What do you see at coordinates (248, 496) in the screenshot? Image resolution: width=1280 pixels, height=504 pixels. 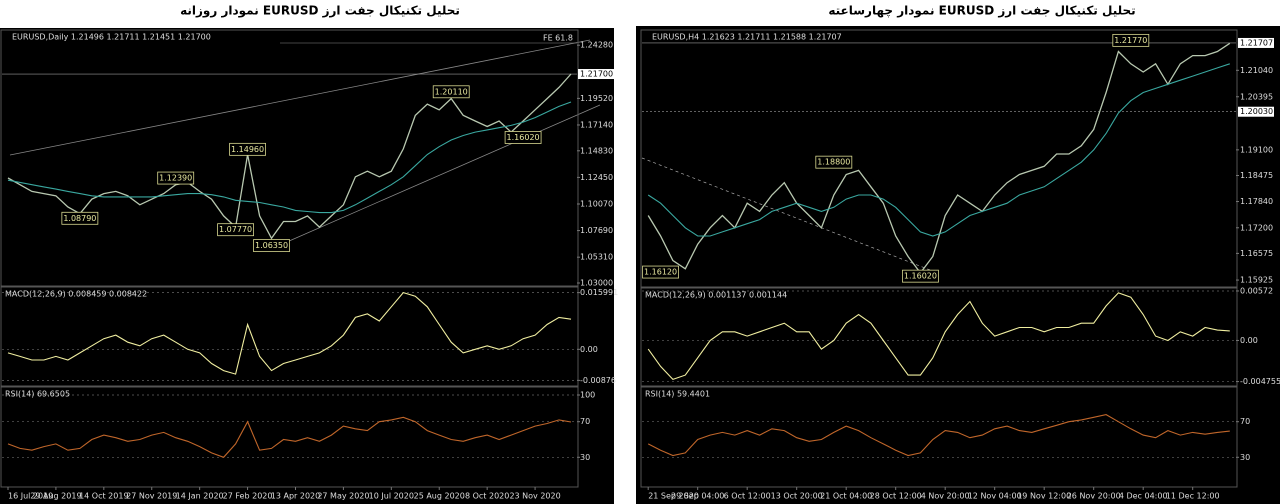 I see `x-tick-label: 27 Feb 2020` at bounding box center [248, 496].